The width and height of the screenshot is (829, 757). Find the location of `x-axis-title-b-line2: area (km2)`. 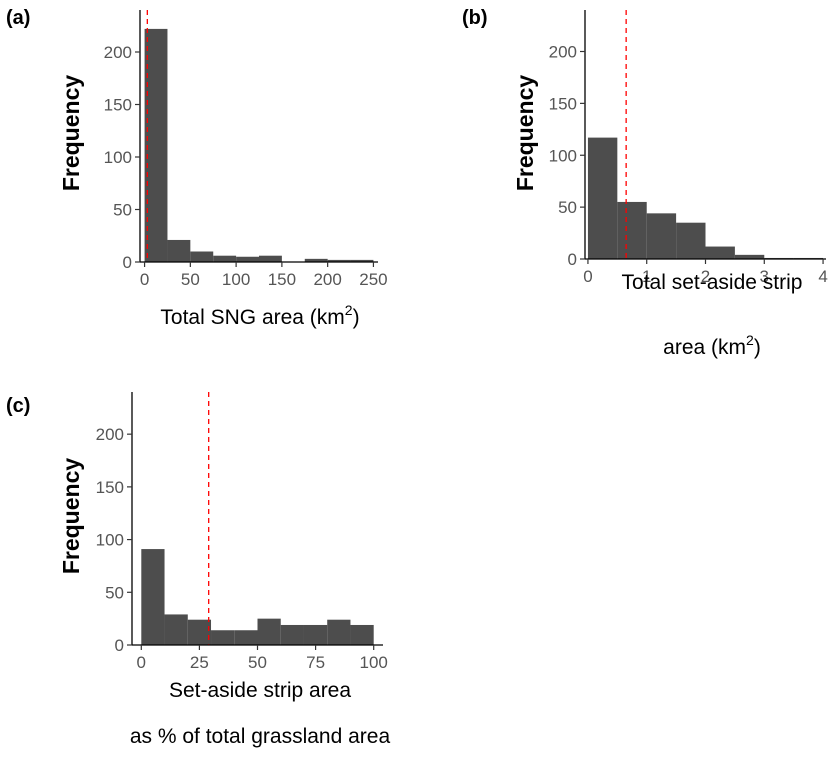

x-axis-title-b-line2: area (km2) is located at coordinates (712, 345).